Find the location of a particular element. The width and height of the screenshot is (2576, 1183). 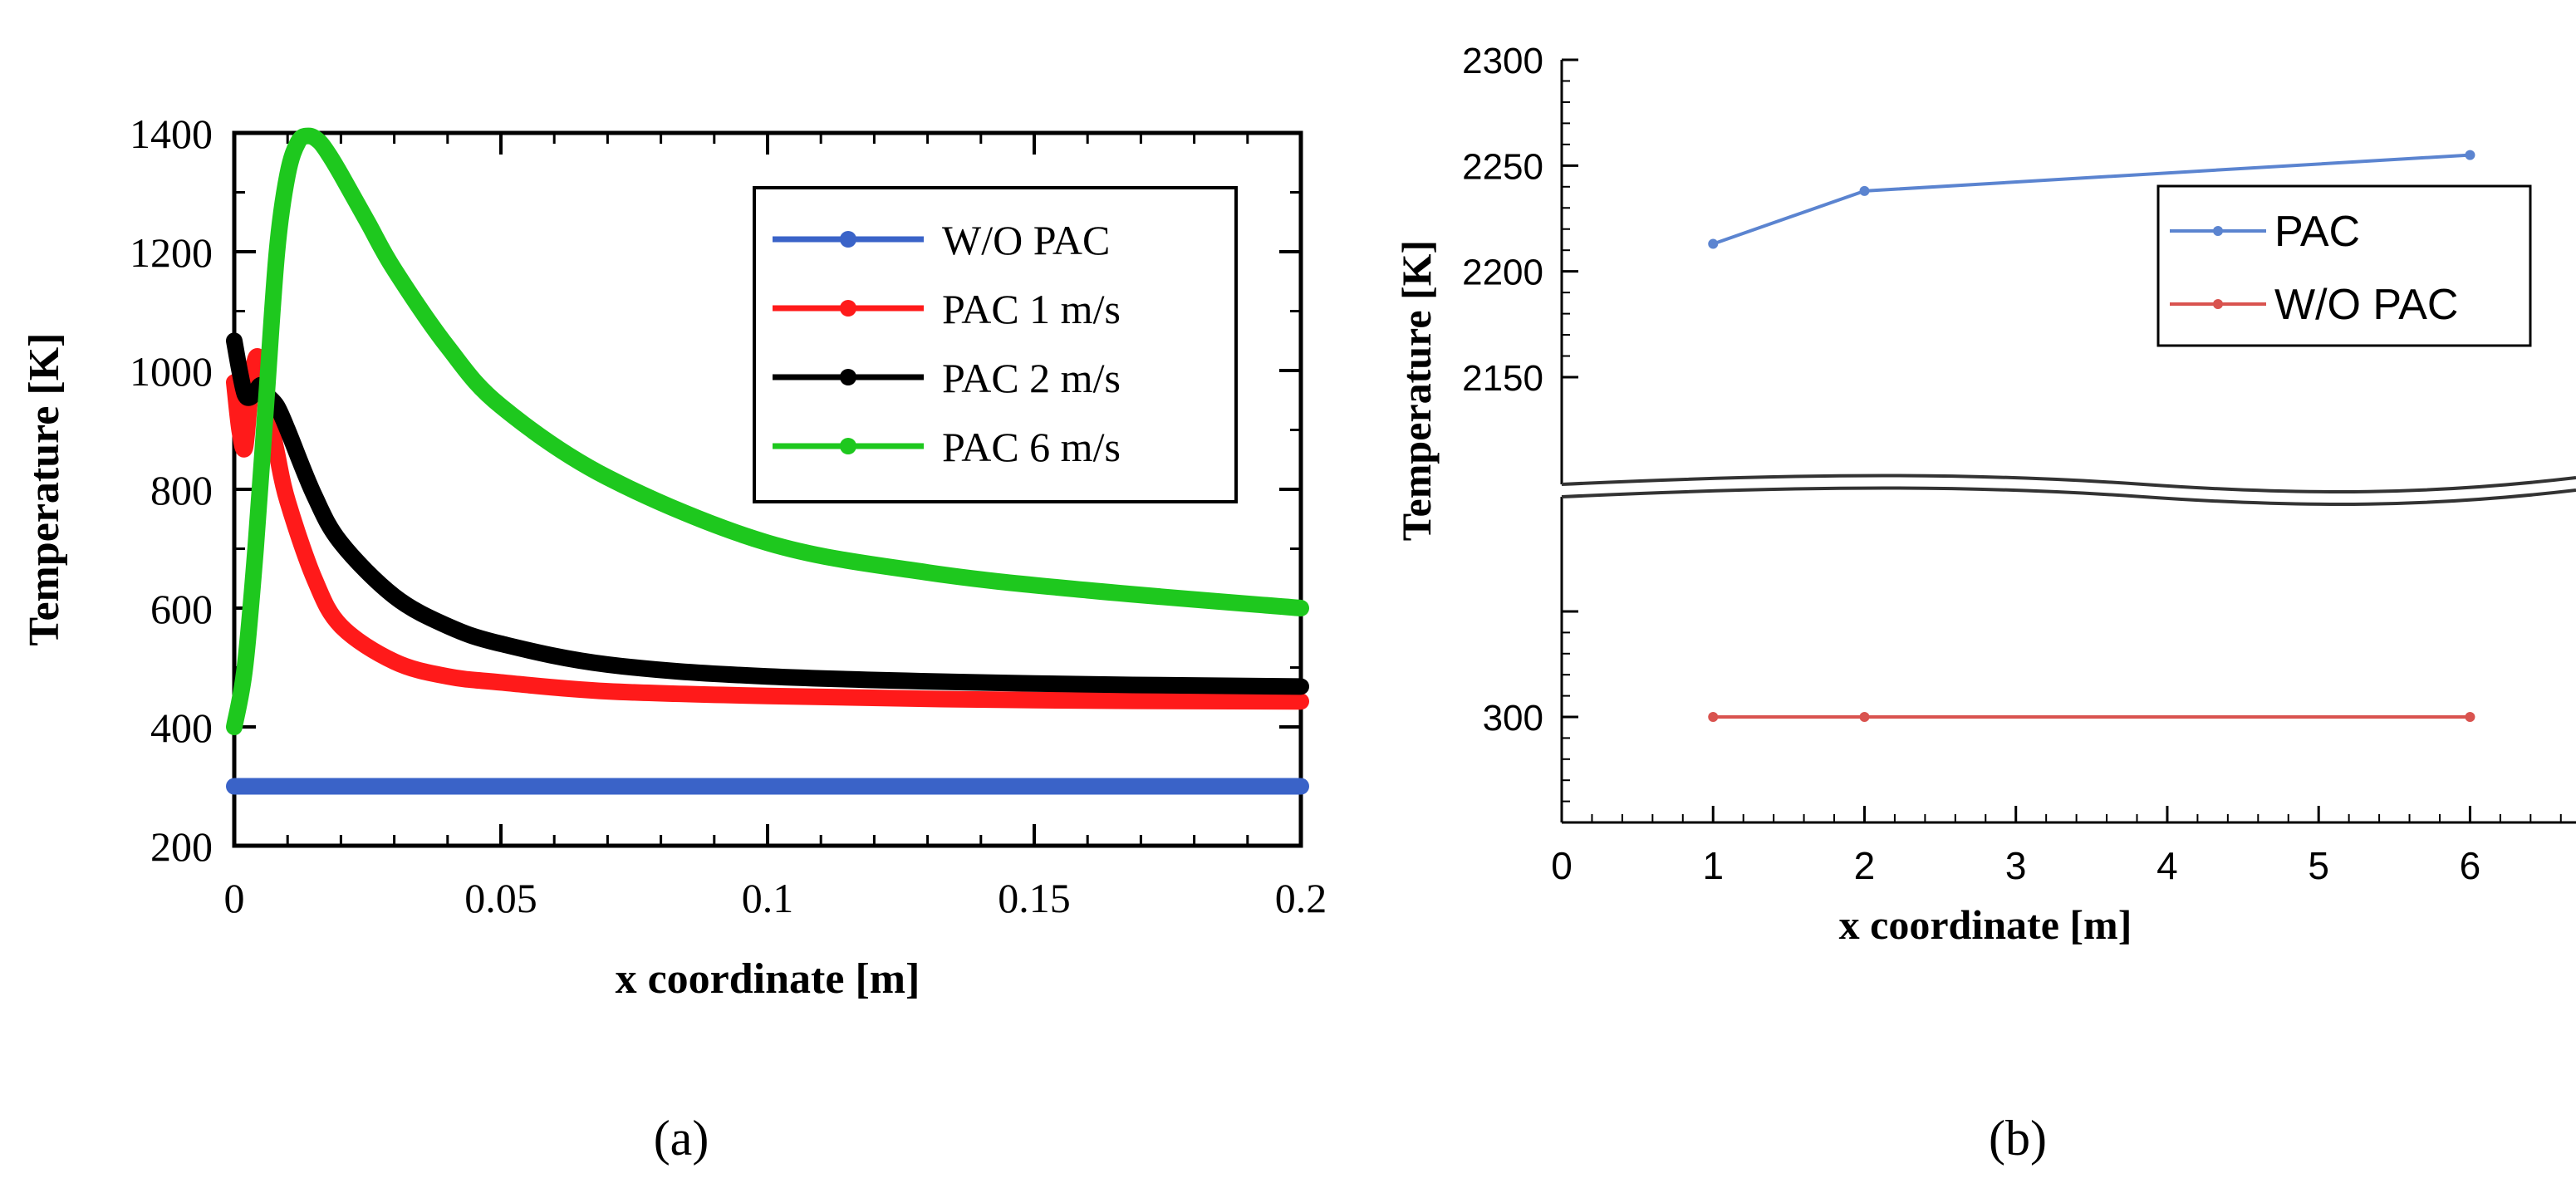

panel-a-x-tick-label: 0 is located at coordinates (234, 898).